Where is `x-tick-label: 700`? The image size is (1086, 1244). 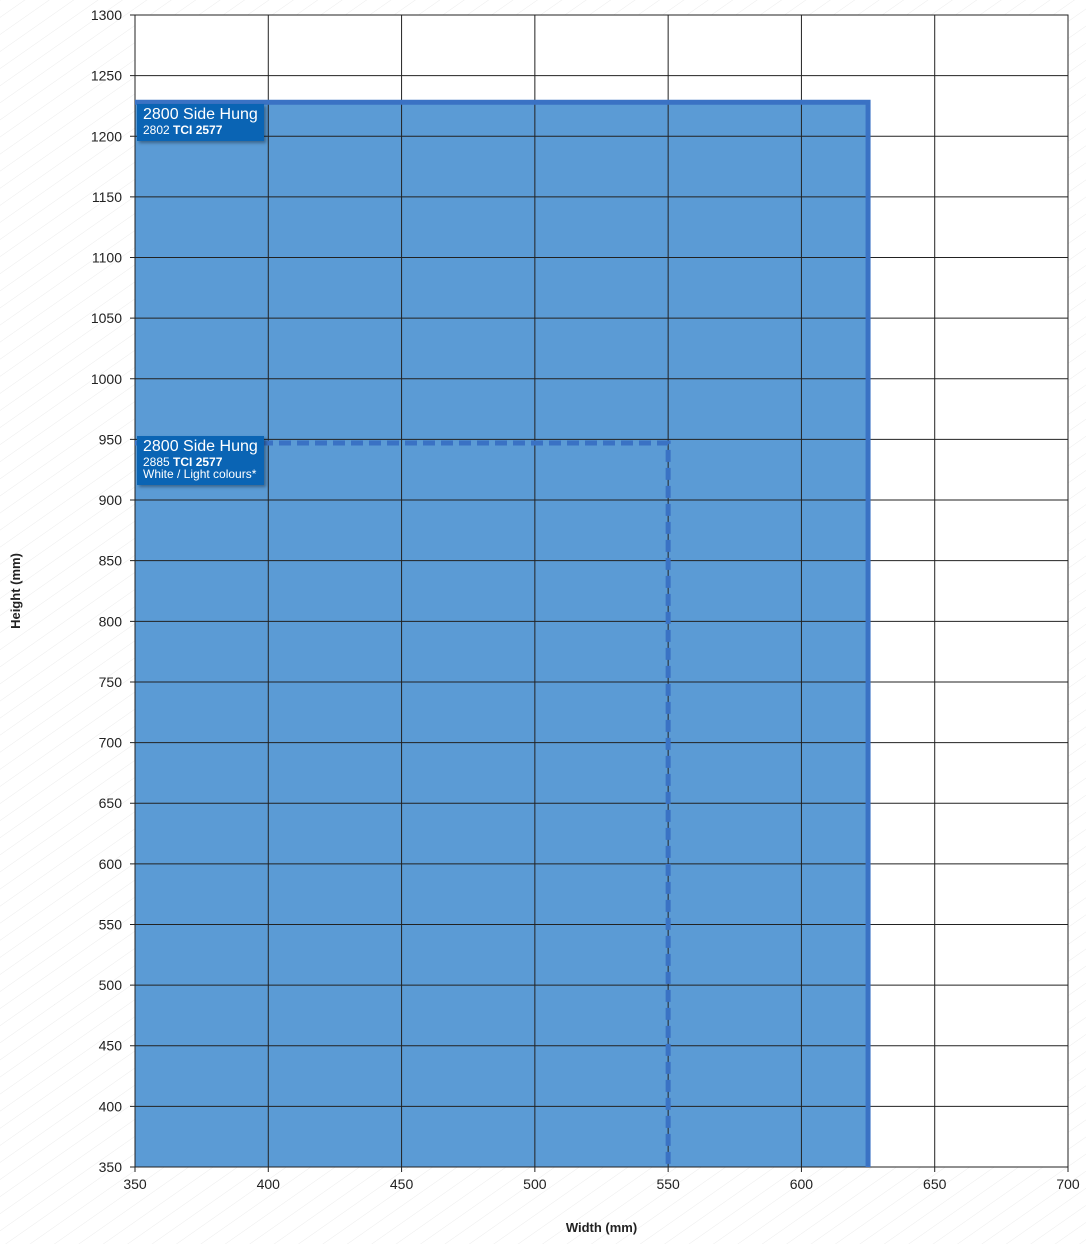 x-tick-label: 700 is located at coordinates (1068, 1184).